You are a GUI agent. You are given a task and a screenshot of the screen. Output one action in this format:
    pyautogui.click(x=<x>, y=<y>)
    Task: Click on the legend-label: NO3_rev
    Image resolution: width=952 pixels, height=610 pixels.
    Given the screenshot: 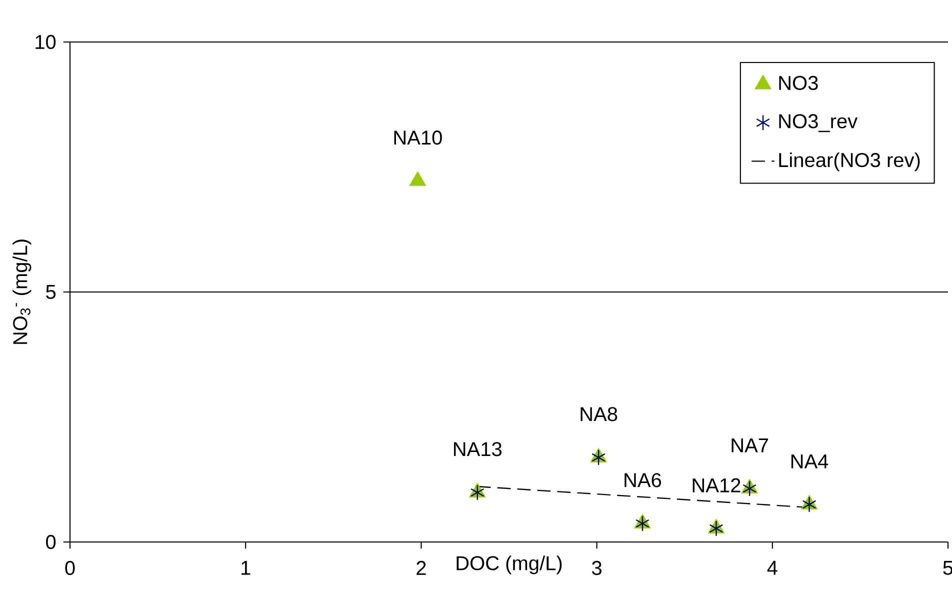 What is the action you would take?
    pyautogui.click(x=818, y=123)
    